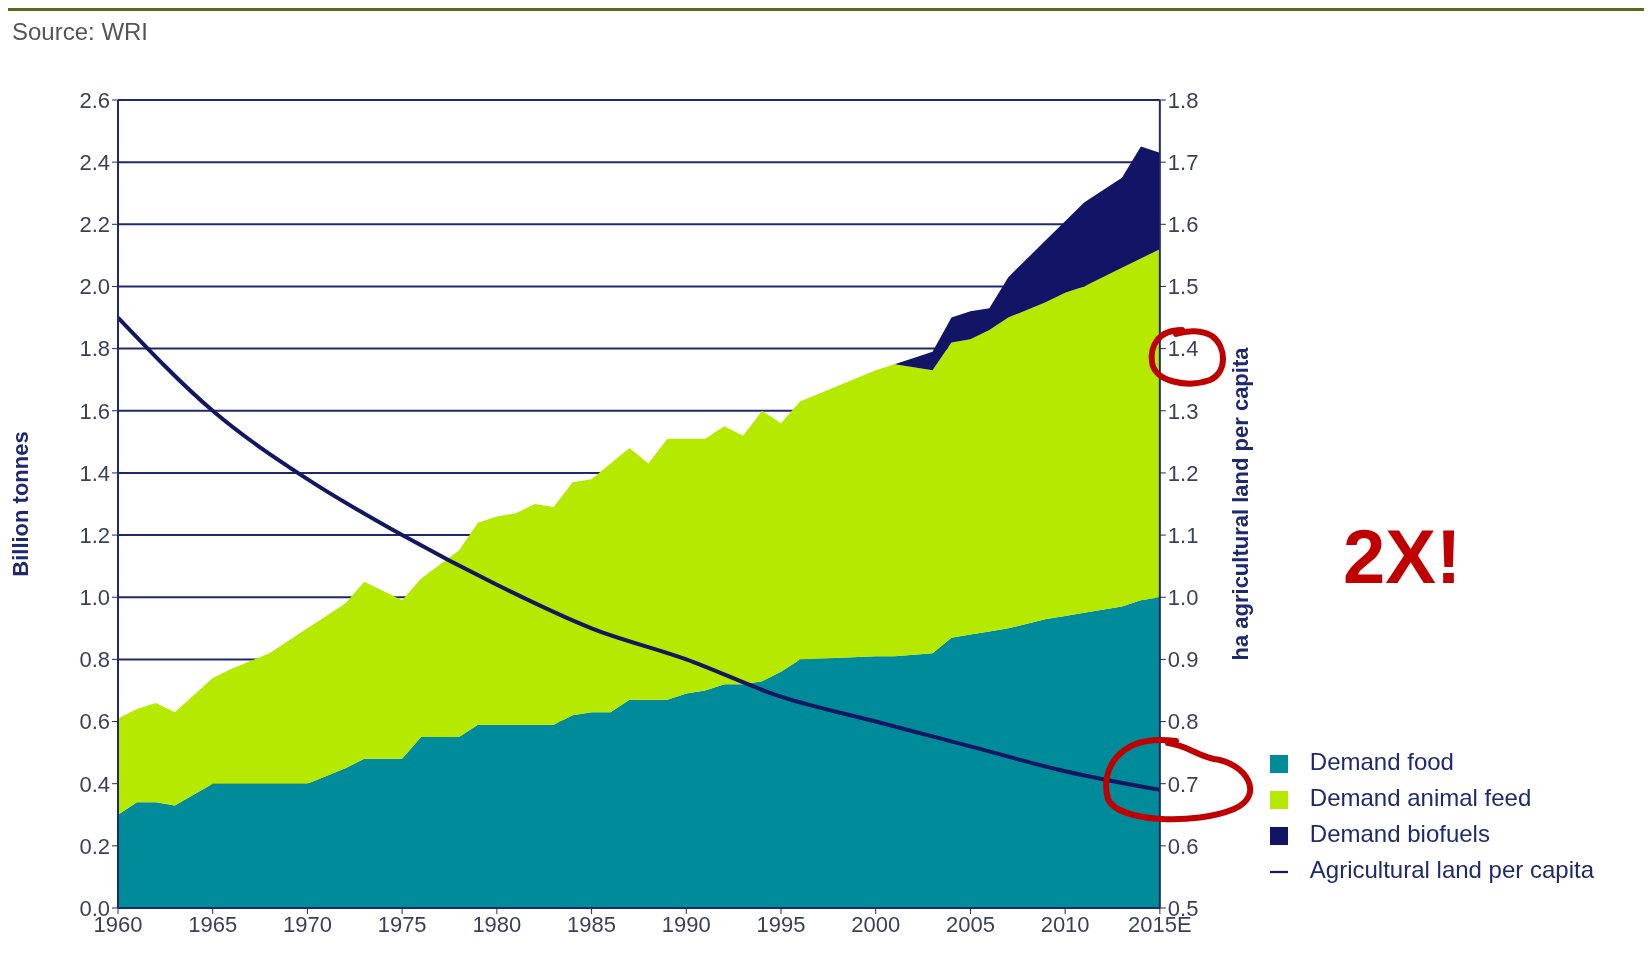 This screenshot has width=1652, height=973. Describe the element at coordinates (1183, 660) in the screenshot. I see `y2-tick-label: 0.9` at that location.